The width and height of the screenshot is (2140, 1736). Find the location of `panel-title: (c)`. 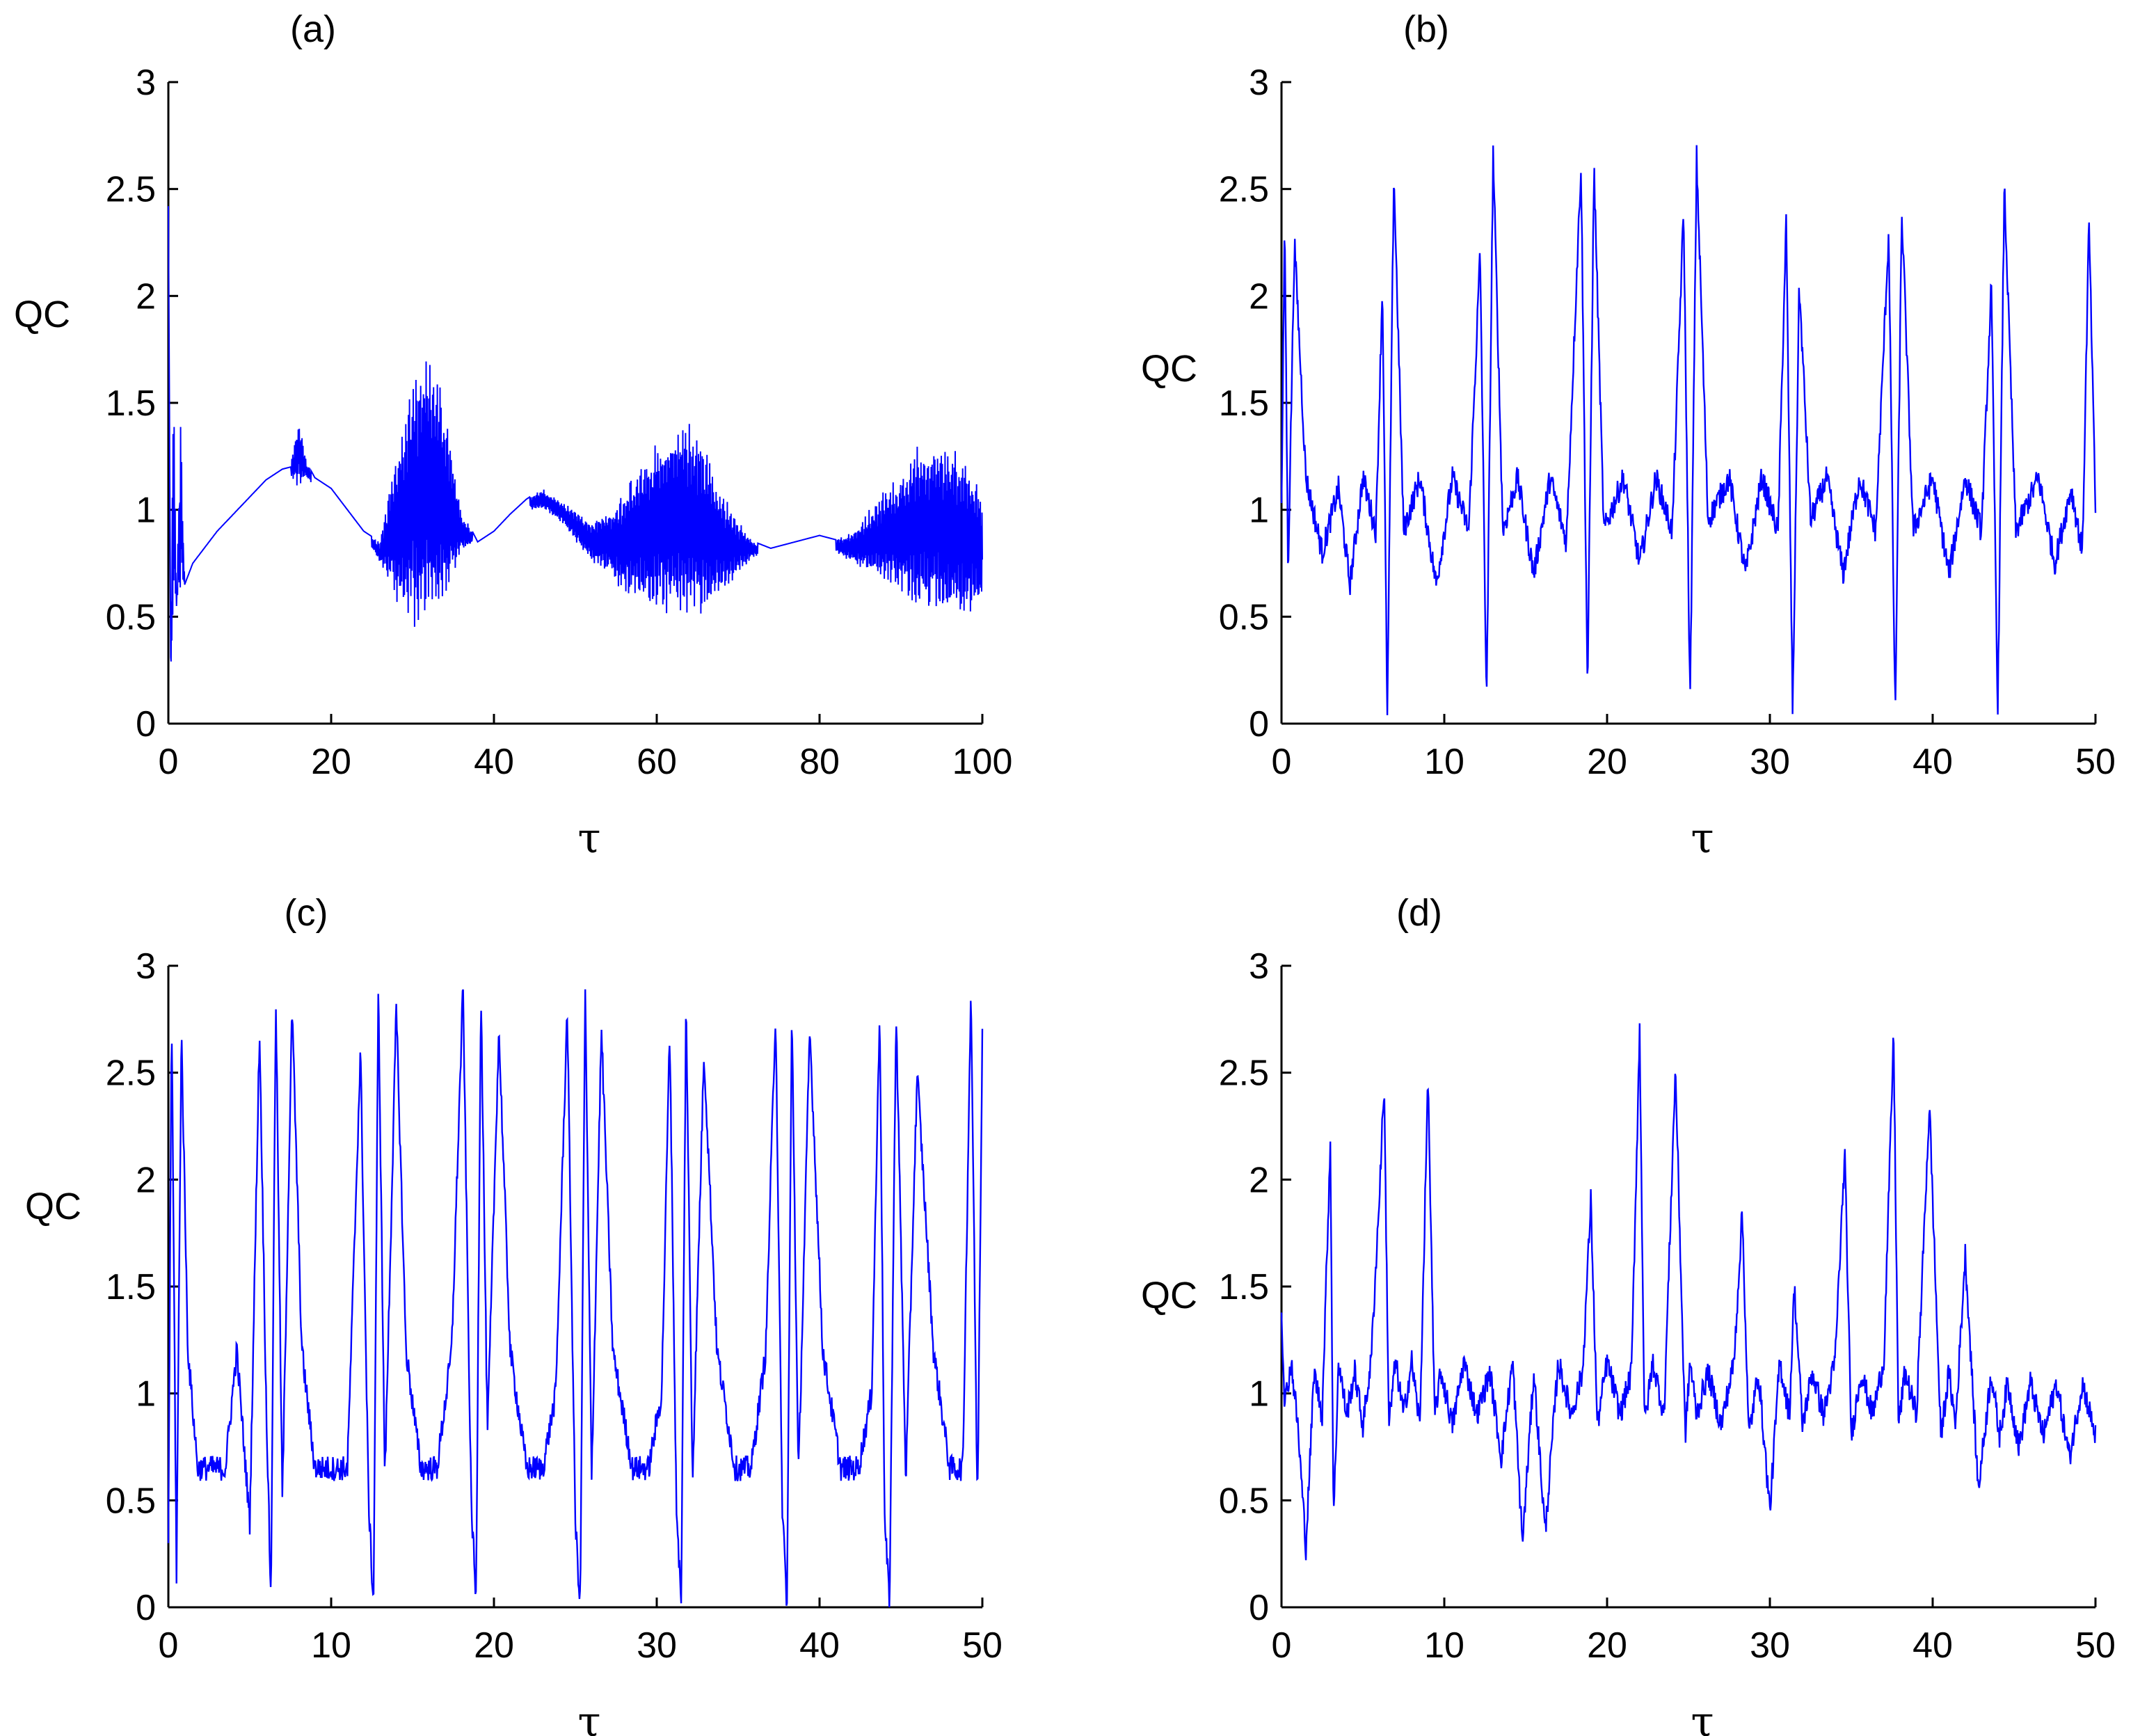

panel-title: (c) is located at coordinates (306, 913).